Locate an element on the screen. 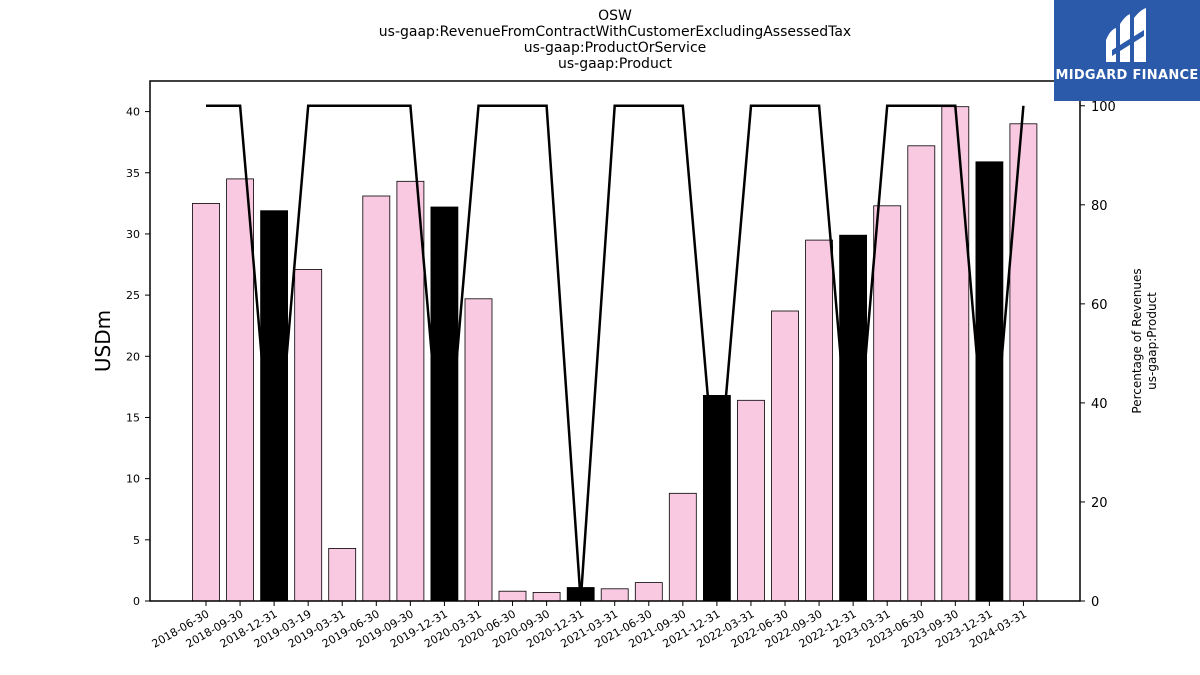  y-tick-label-35: 35 is located at coordinates (133, 173).